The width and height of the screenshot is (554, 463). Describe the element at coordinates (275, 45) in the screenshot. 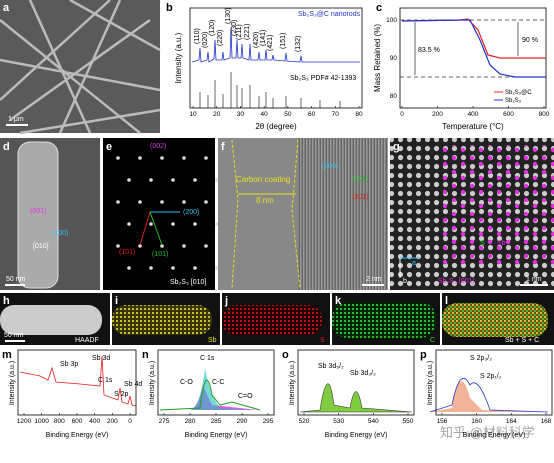

I see `xrd-curve` at that location.